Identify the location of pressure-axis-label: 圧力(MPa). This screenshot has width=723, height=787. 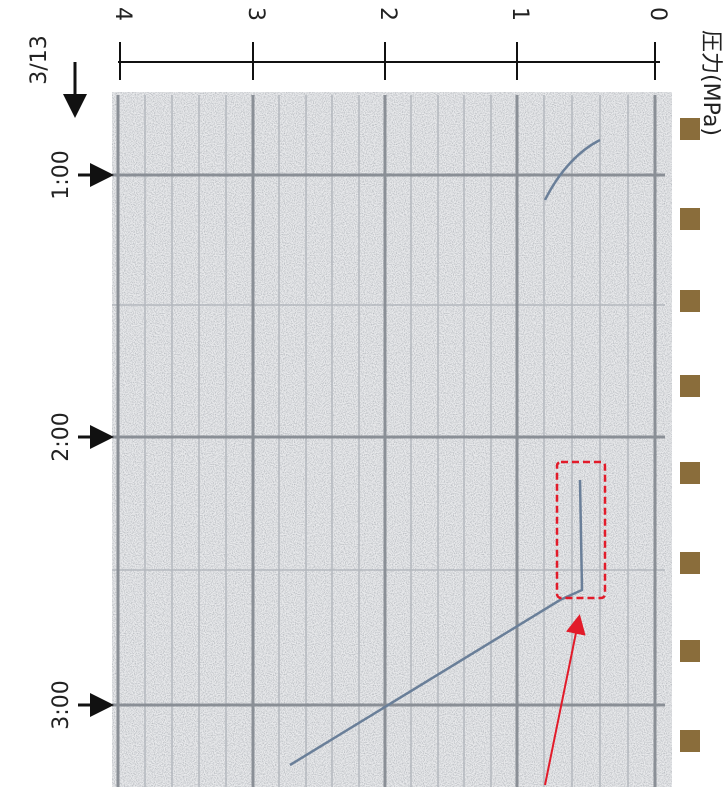
(710, 83).